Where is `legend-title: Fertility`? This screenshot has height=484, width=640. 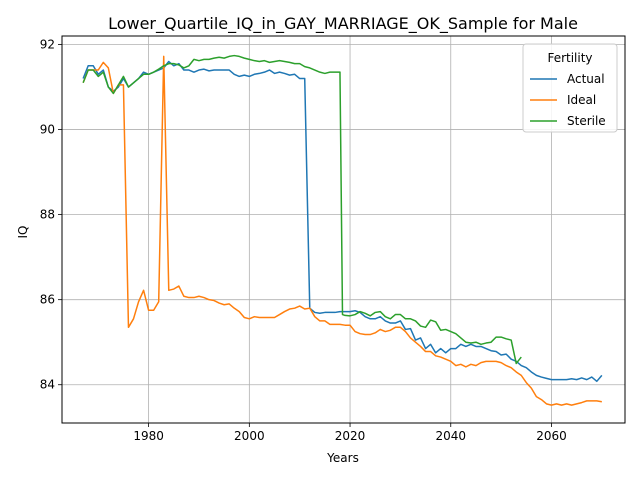 legend-title: Fertility is located at coordinates (569, 58).